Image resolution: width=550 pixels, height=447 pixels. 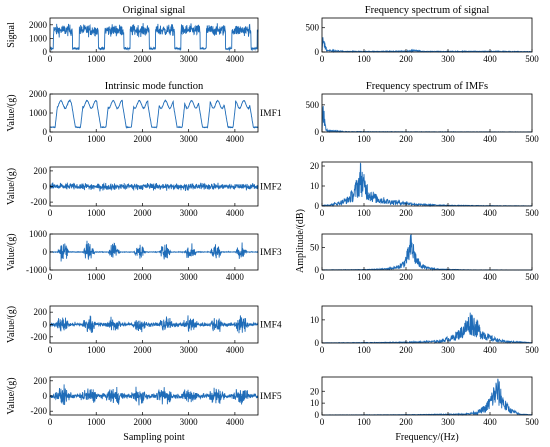 I want to click on y-axis-label: Signal, so click(x=11, y=35).